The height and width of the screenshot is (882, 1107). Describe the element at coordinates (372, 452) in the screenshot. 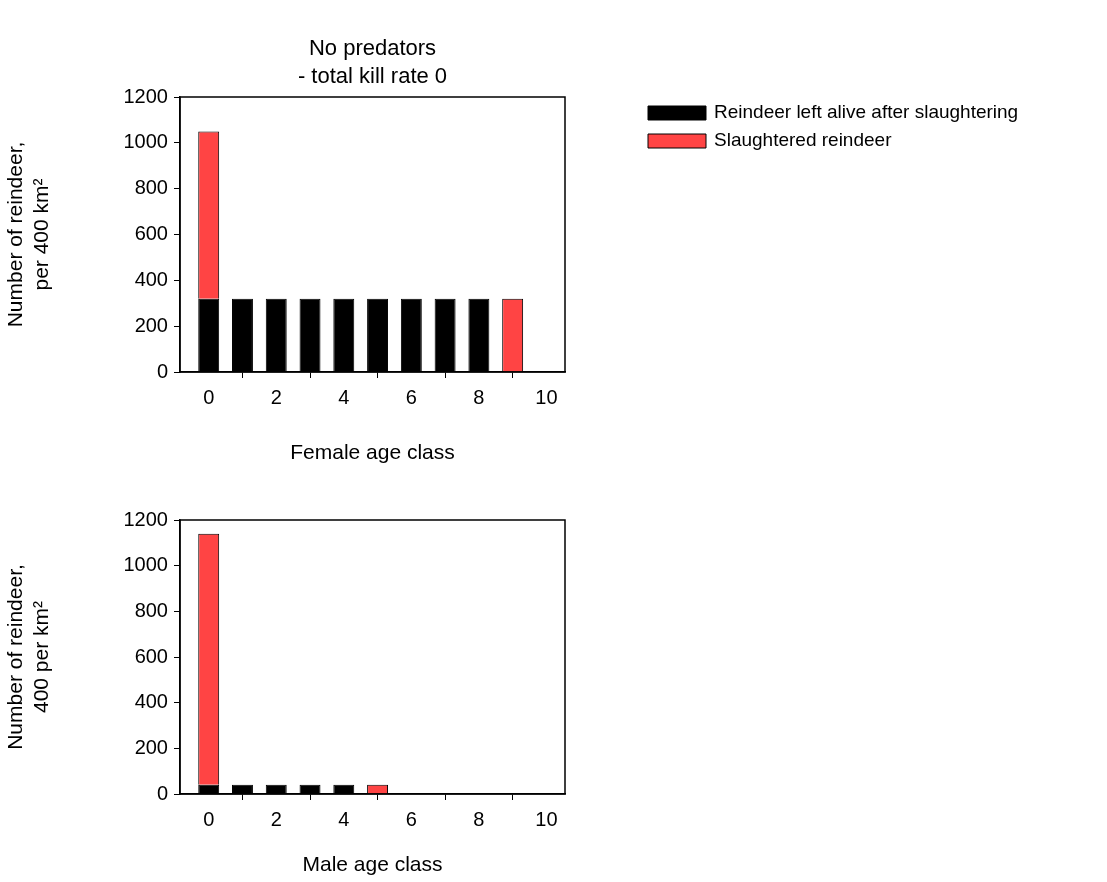

I see `x-axis-title: Female age class` at that location.